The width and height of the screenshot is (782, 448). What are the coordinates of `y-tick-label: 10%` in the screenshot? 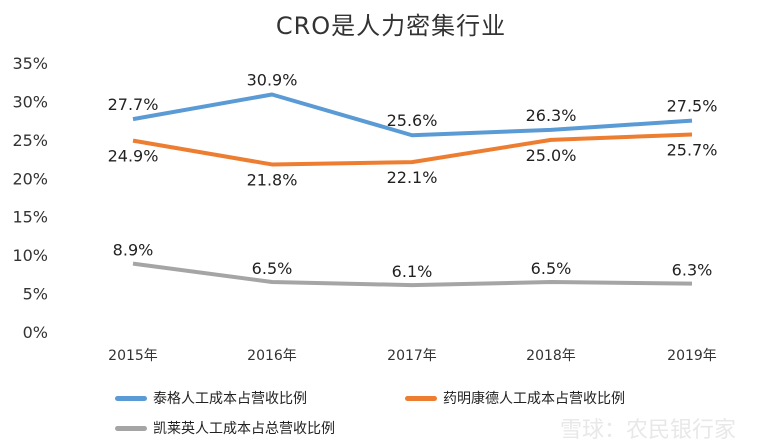 It's located at (30, 255).